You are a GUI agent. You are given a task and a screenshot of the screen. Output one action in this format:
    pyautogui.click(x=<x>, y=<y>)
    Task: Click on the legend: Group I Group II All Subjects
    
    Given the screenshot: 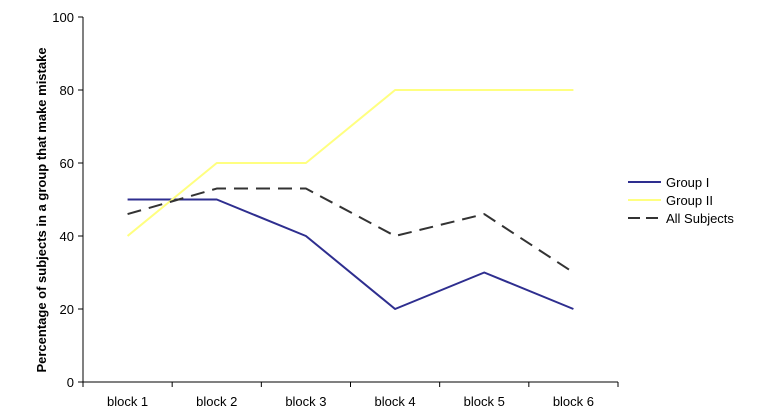 What is the action you would take?
    pyautogui.click(x=681, y=200)
    